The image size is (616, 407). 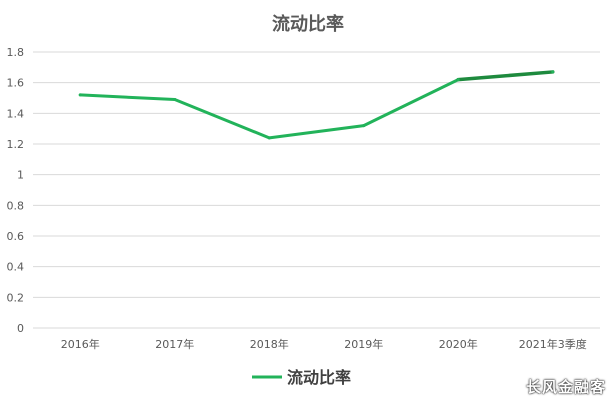 What do you see at coordinates (16, 190) in the screenshot?
I see `y-tick-labels: 0 0.2 0.4 0.6 0.8 1 1.2 1.4 1.6 1.8` at bounding box center [16, 190].